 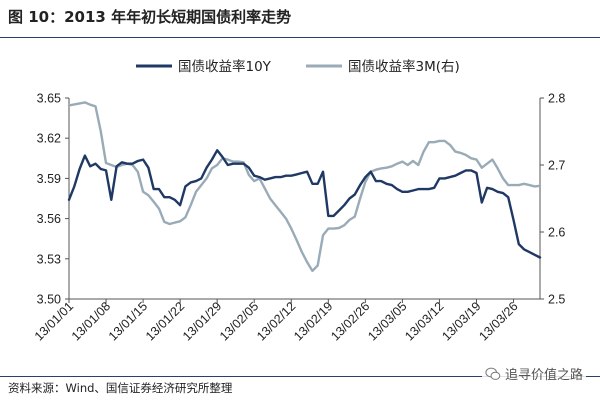 I want to click on legend-label-3m: 国债收益率3M(右), so click(x=404, y=66).